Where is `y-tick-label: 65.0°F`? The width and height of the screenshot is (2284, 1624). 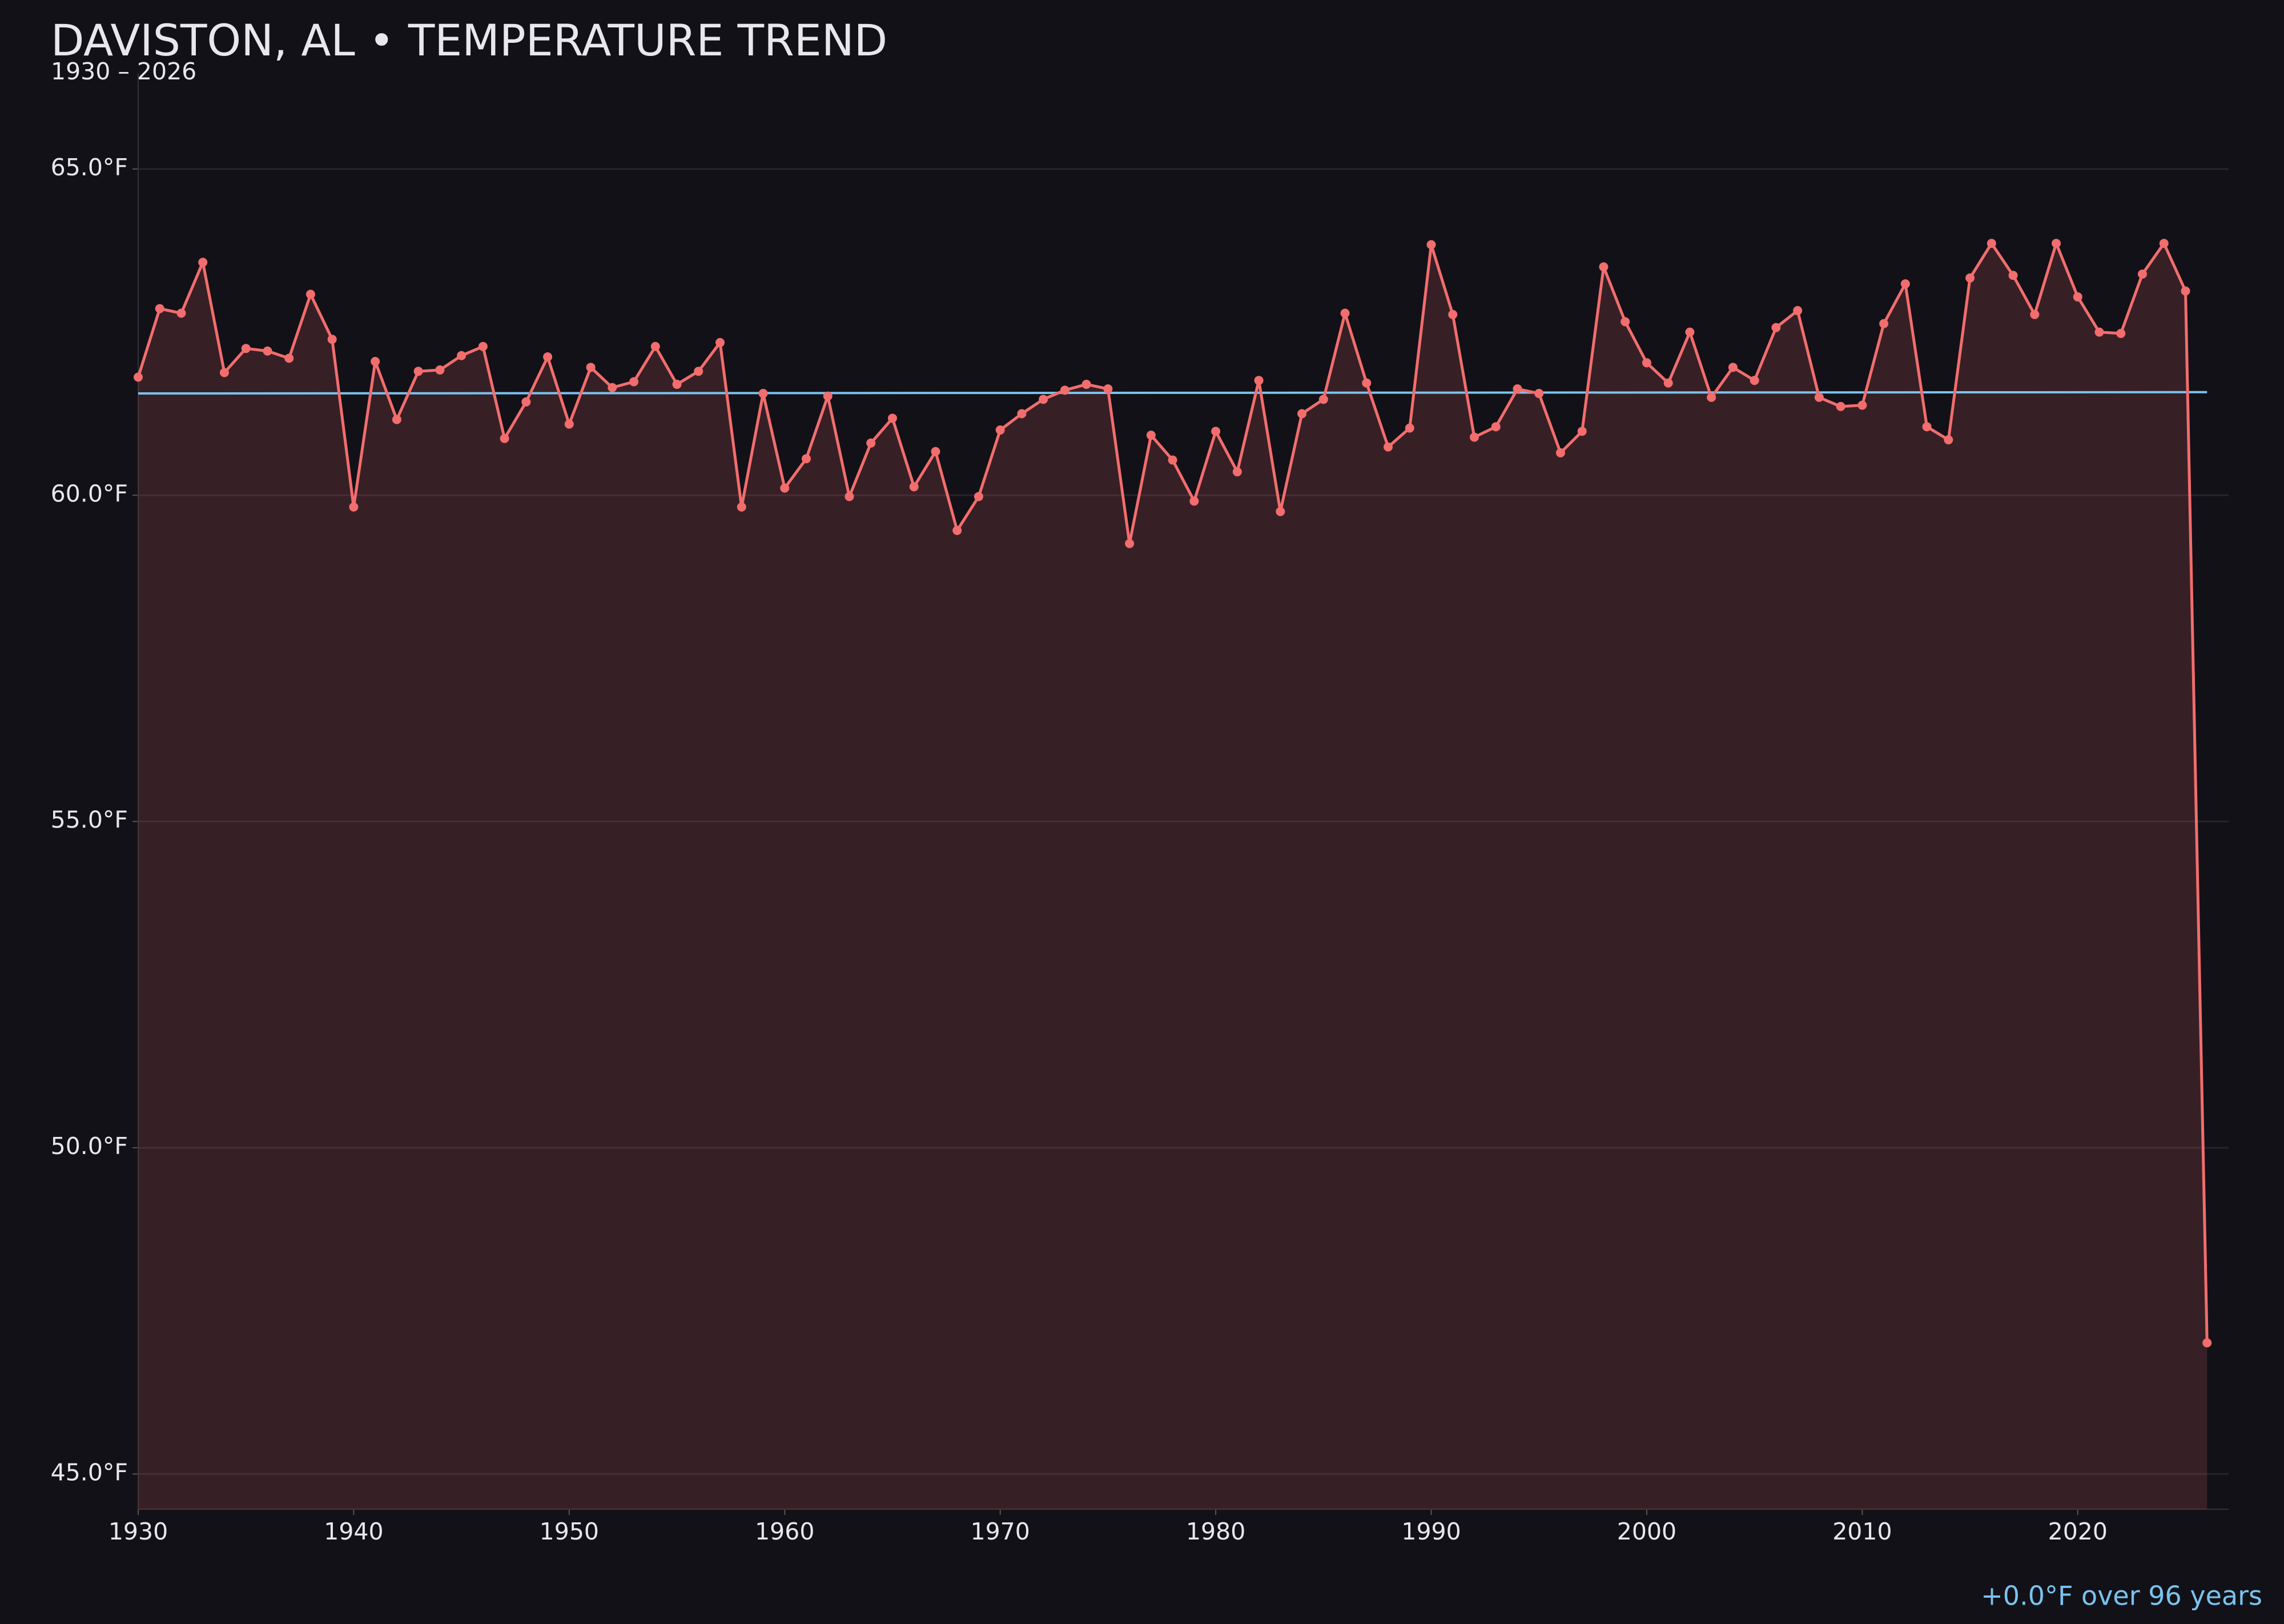 y-tick-label: 65.0°F is located at coordinates (89, 167).